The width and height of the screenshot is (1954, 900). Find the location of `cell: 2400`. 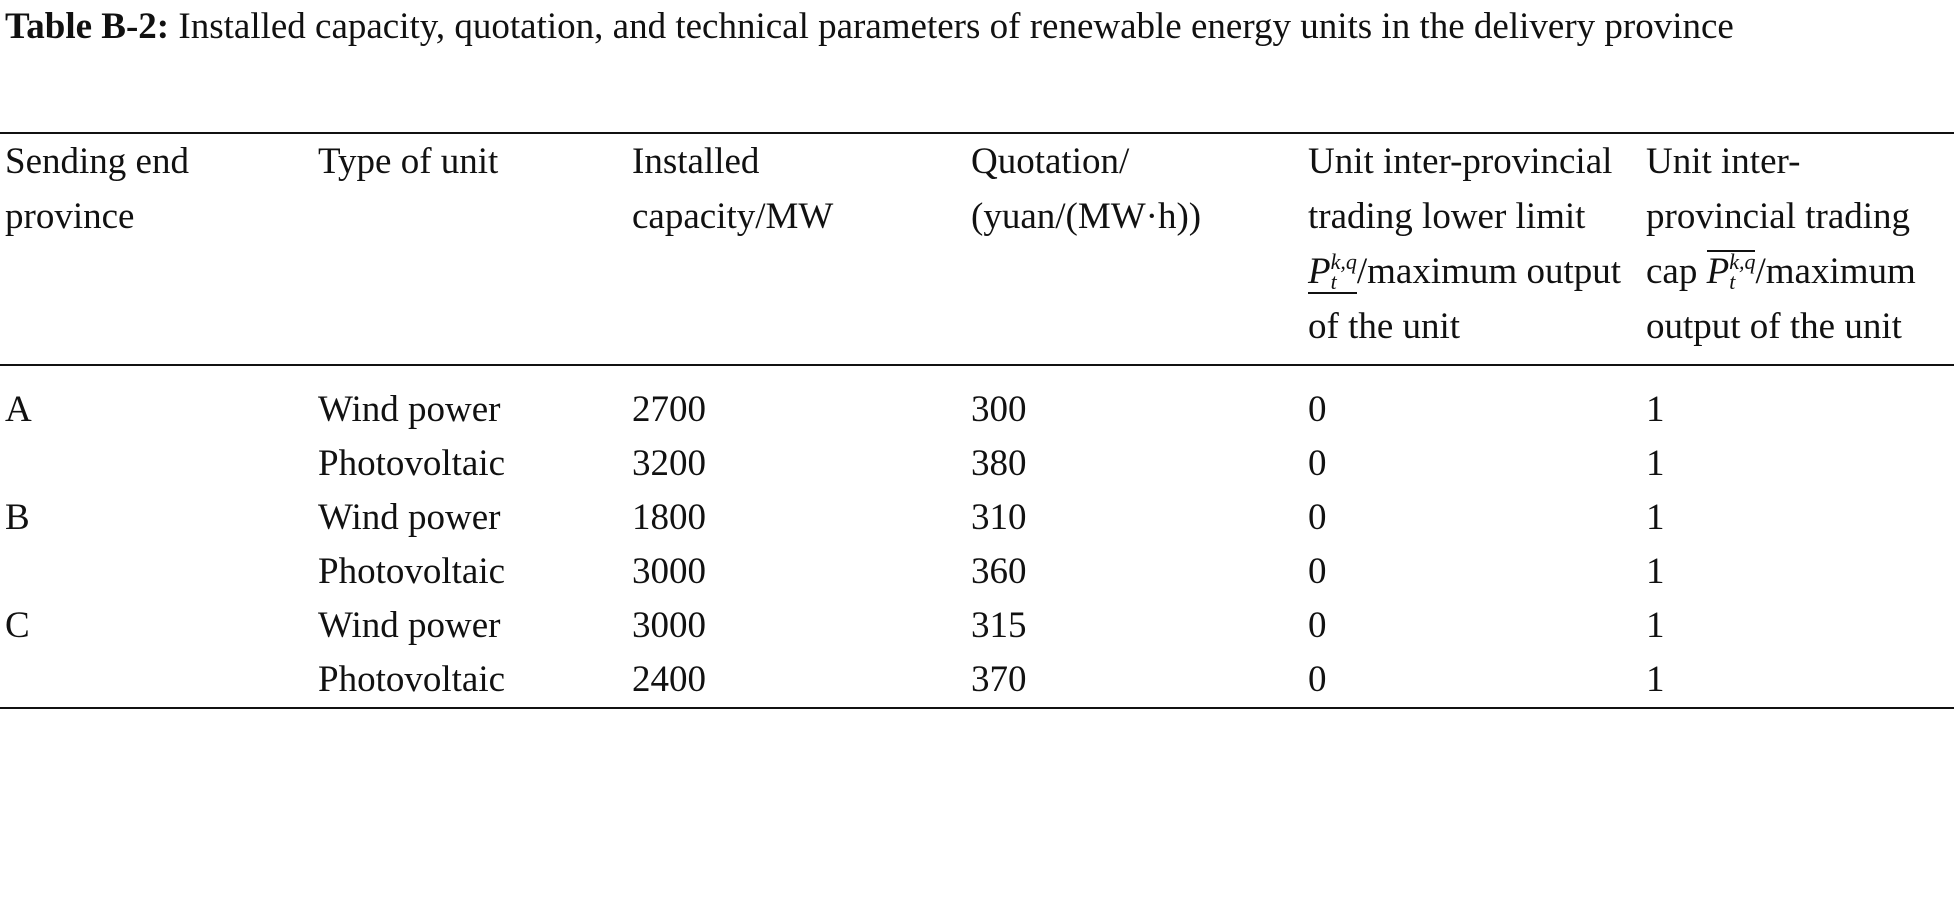

cell: 2400 is located at coordinates (669, 679).